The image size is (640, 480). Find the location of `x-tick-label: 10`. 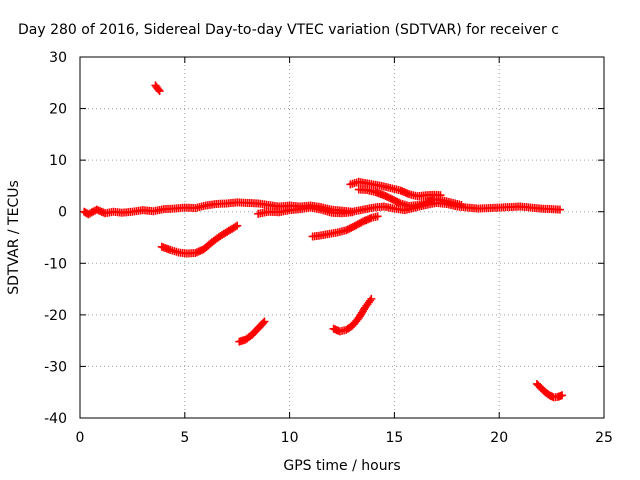

x-tick-label: 10 is located at coordinates (290, 438).